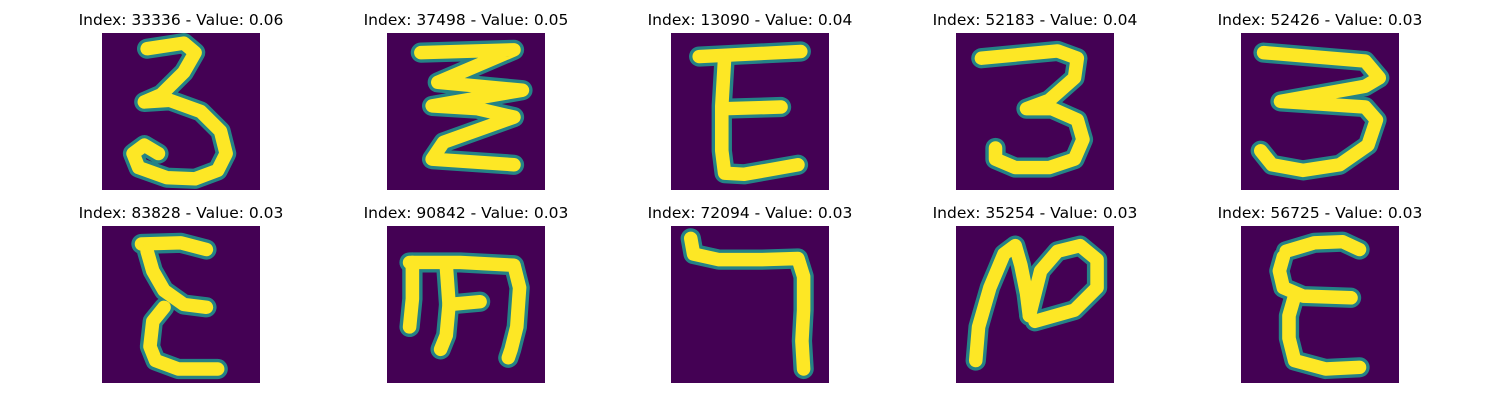 This screenshot has width=1500, height=400. I want to click on panel-title: Index: 52426 - Value: 0.03, so click(1320, 20).